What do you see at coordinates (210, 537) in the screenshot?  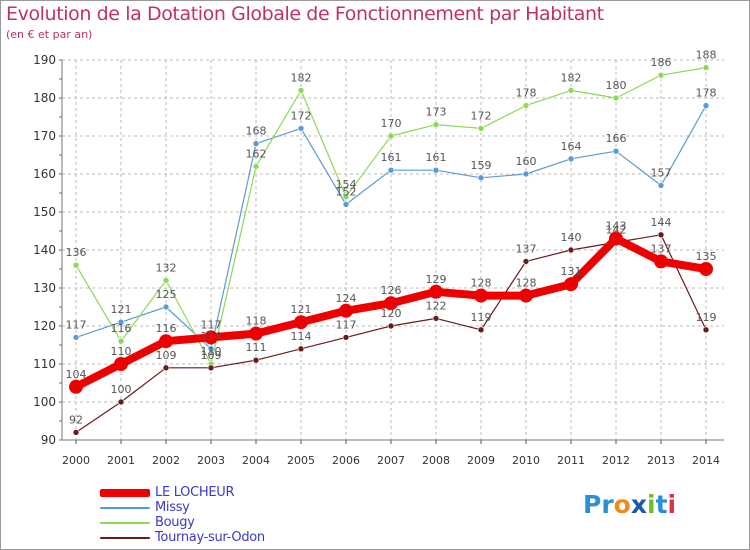 I see `legend-label: Tournay-sur-Odon` at bounding box center [210, 537].